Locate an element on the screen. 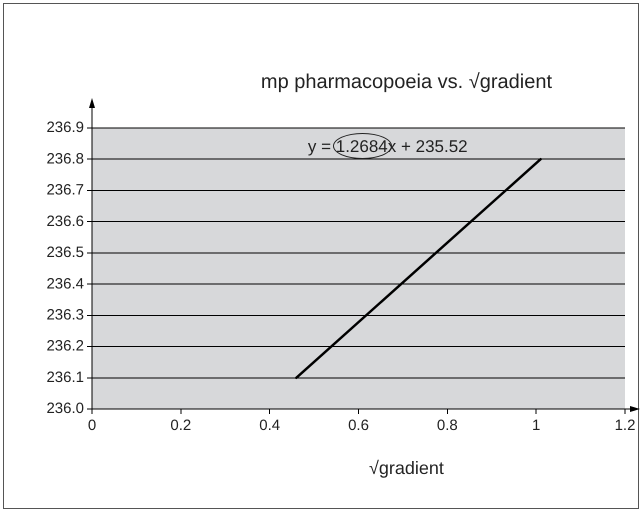 Image resolution: width=642 pixels, height=512 pixels. y-tick-label: 236.4 is located at coordinates (65, 283).